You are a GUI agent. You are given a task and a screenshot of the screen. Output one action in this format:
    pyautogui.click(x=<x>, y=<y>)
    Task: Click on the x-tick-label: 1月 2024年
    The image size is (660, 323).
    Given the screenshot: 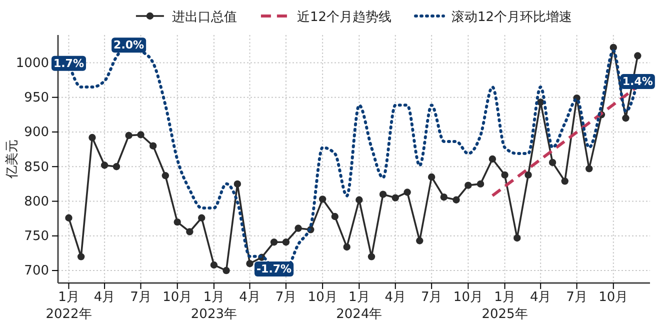 What is the action you would take?
    pyautogui.click(x=359, y=306)
    